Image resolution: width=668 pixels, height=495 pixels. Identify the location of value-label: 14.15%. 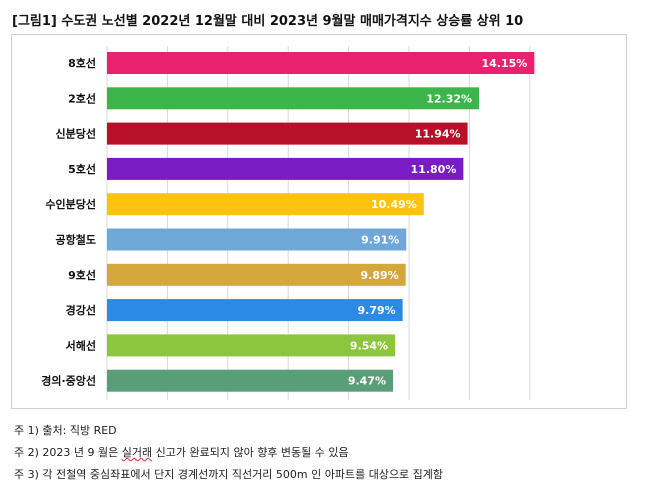
(505, 63).